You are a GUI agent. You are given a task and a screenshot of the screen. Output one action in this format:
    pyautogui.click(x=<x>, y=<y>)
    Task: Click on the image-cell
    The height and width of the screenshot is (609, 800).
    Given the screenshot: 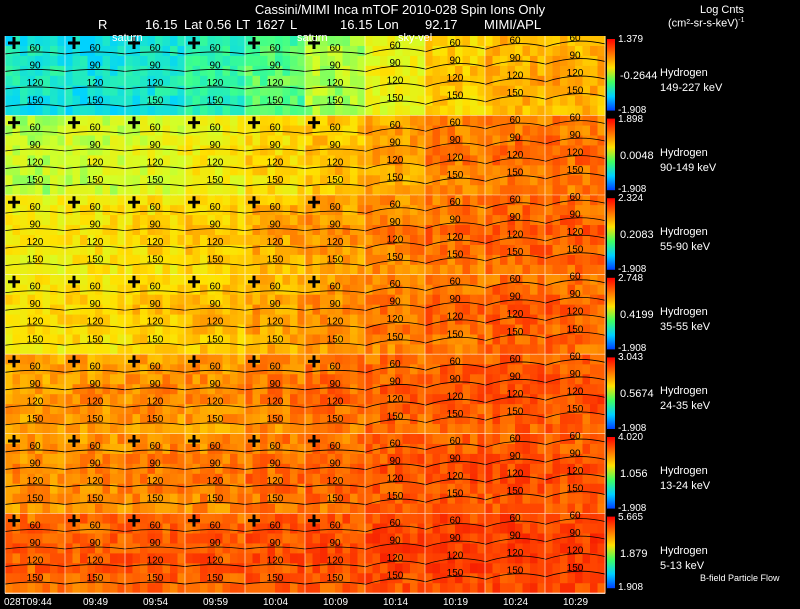 What is the action you would take?
    pyautogui.click(x=575, y=76)
    